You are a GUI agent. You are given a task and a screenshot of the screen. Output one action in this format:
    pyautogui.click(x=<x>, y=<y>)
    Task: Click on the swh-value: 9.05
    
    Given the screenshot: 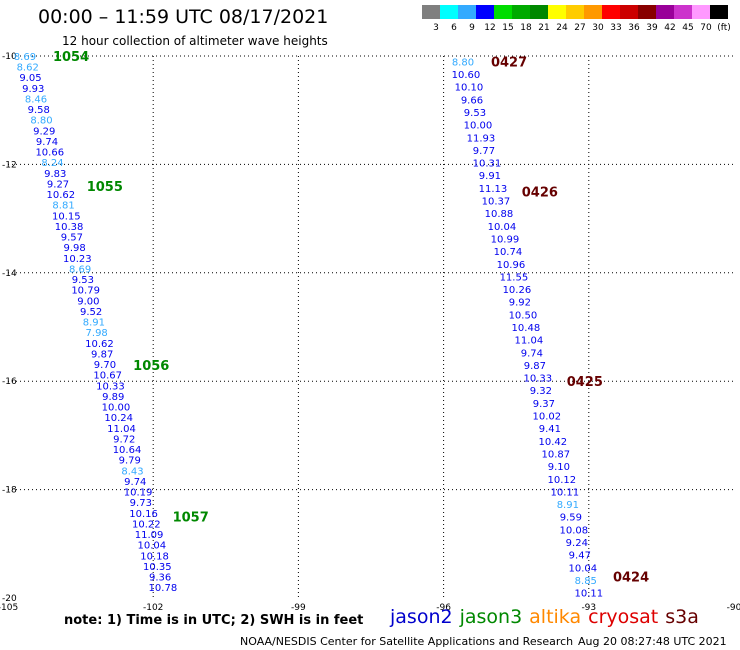 What is the action you would take?
    pyautogui.click(x=30, y=78)
    